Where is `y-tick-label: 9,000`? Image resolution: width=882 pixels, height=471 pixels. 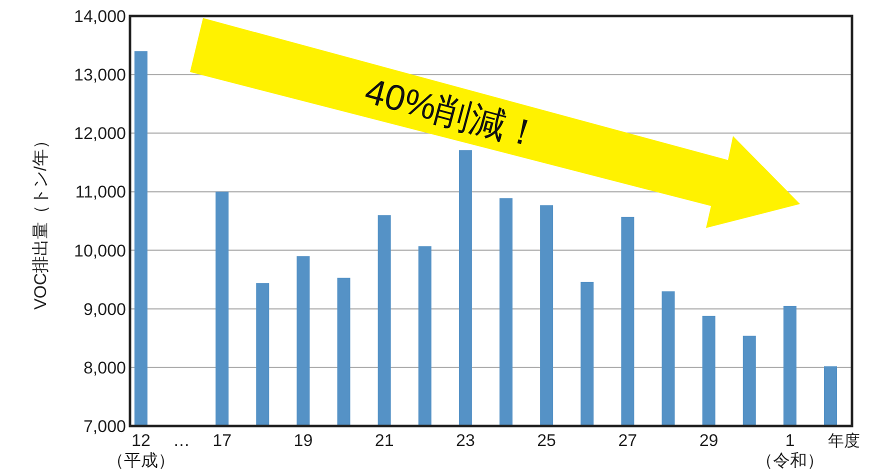 y-tick-label: 9,000 is located at coordinates (104, 309).